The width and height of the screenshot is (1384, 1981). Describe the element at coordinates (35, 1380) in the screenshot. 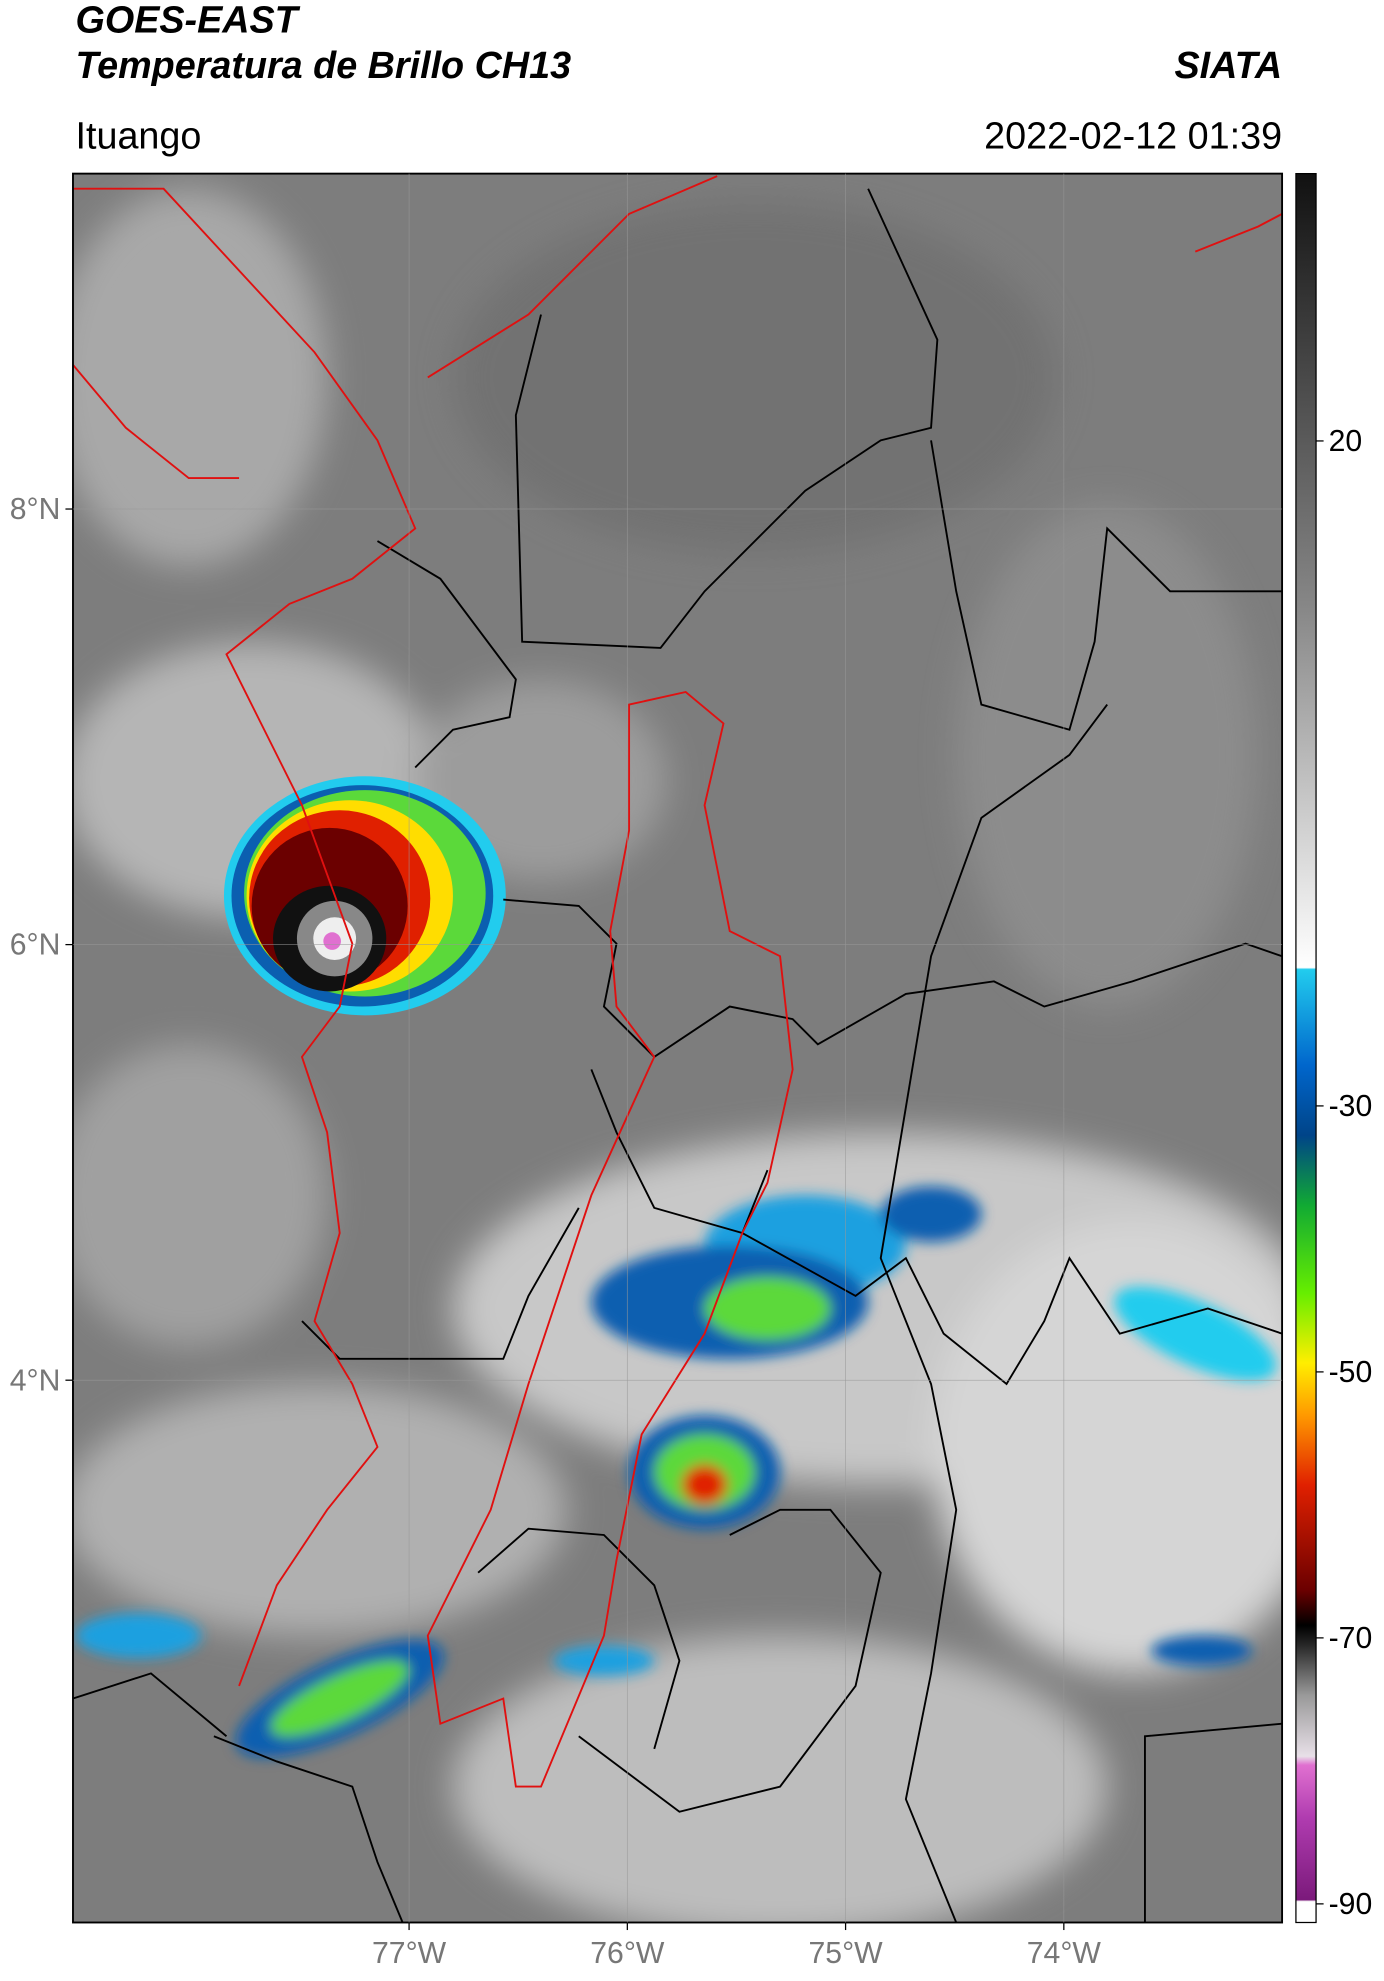

I see `y-tick-label: 4°N` at that location.